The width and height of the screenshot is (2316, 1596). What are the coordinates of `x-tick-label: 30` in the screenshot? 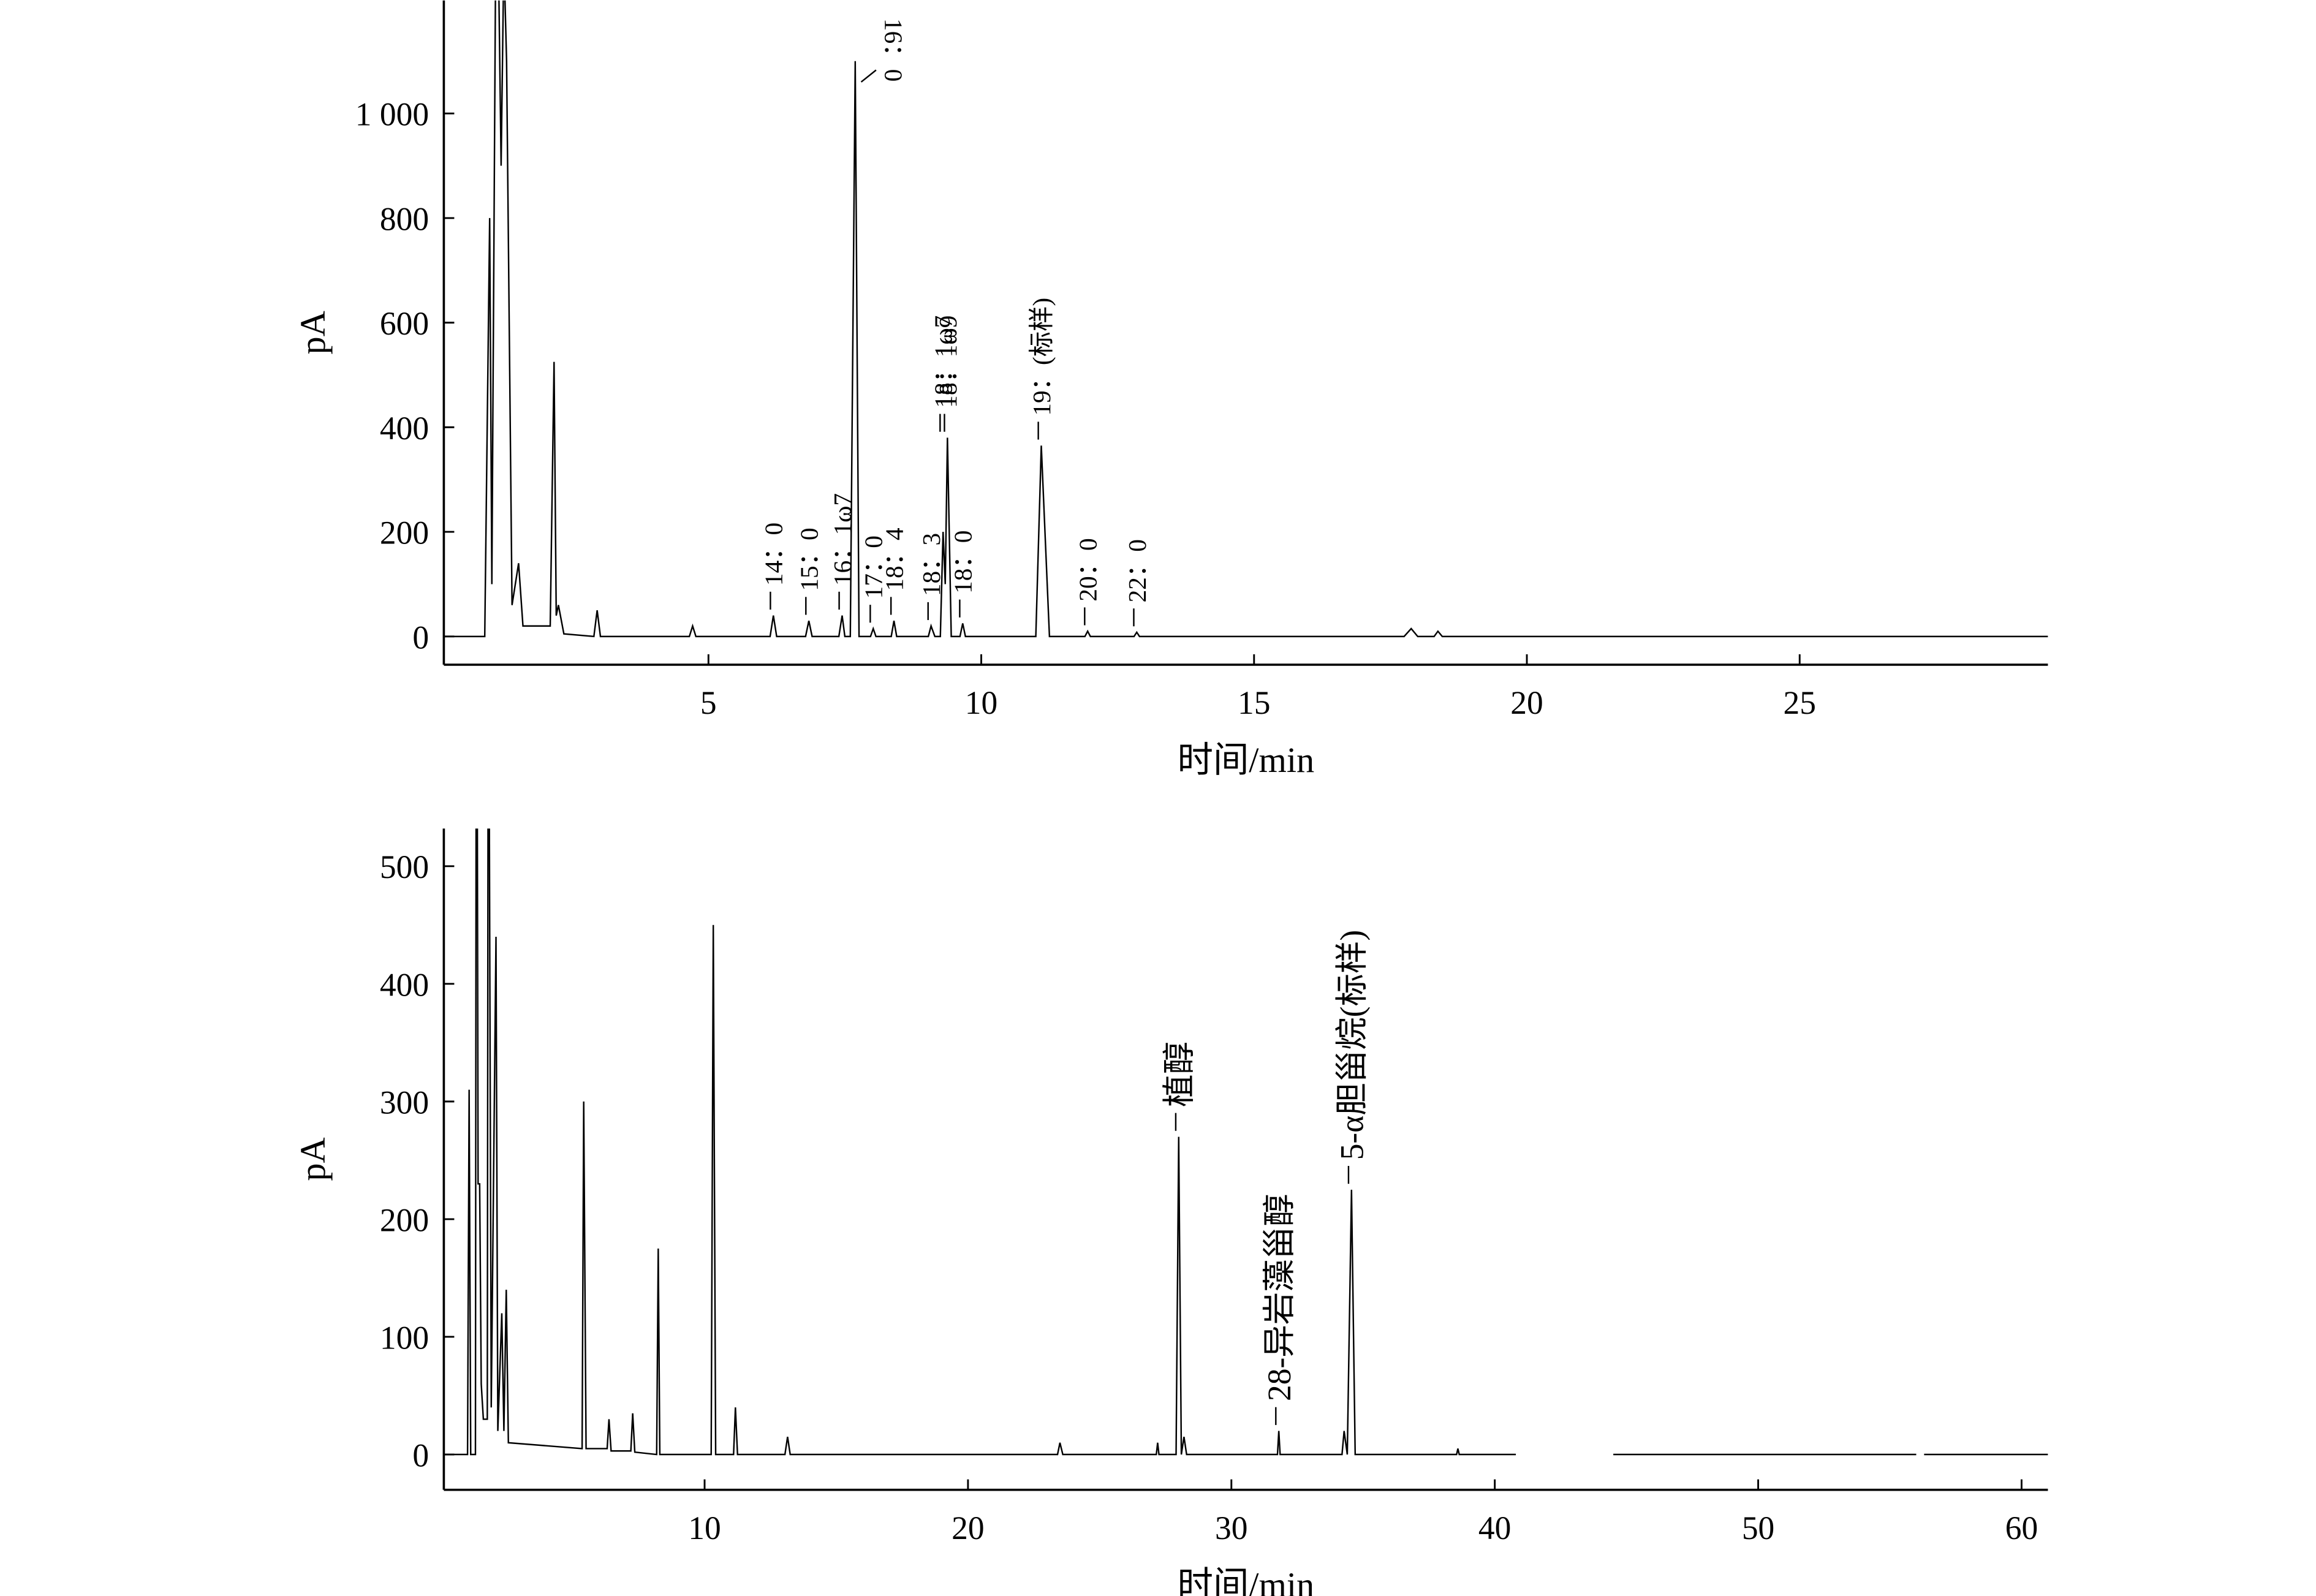 It's located at (1231, 1528).